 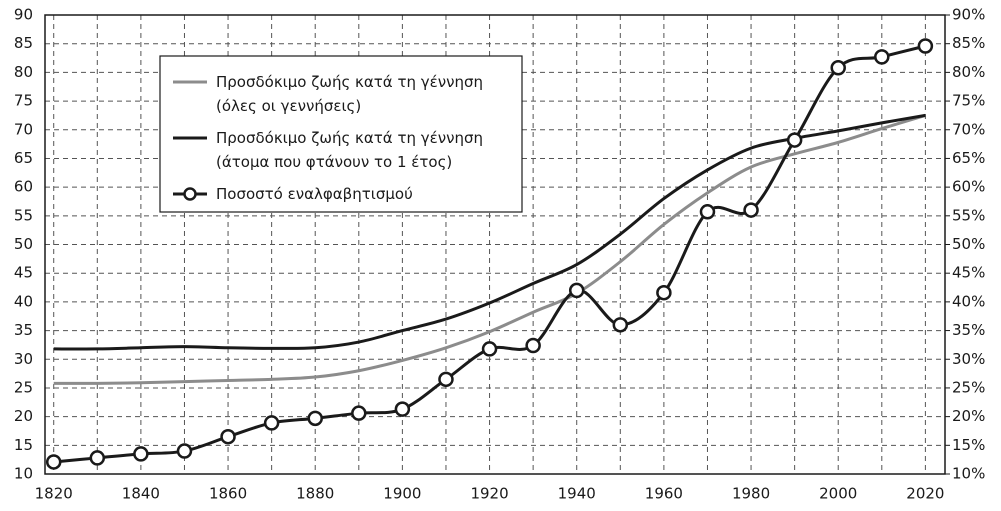 What do you see at coordinates (23, 330) in the screenshot?
I see `y-tick-label: 35` at bounding box center [23, 330].